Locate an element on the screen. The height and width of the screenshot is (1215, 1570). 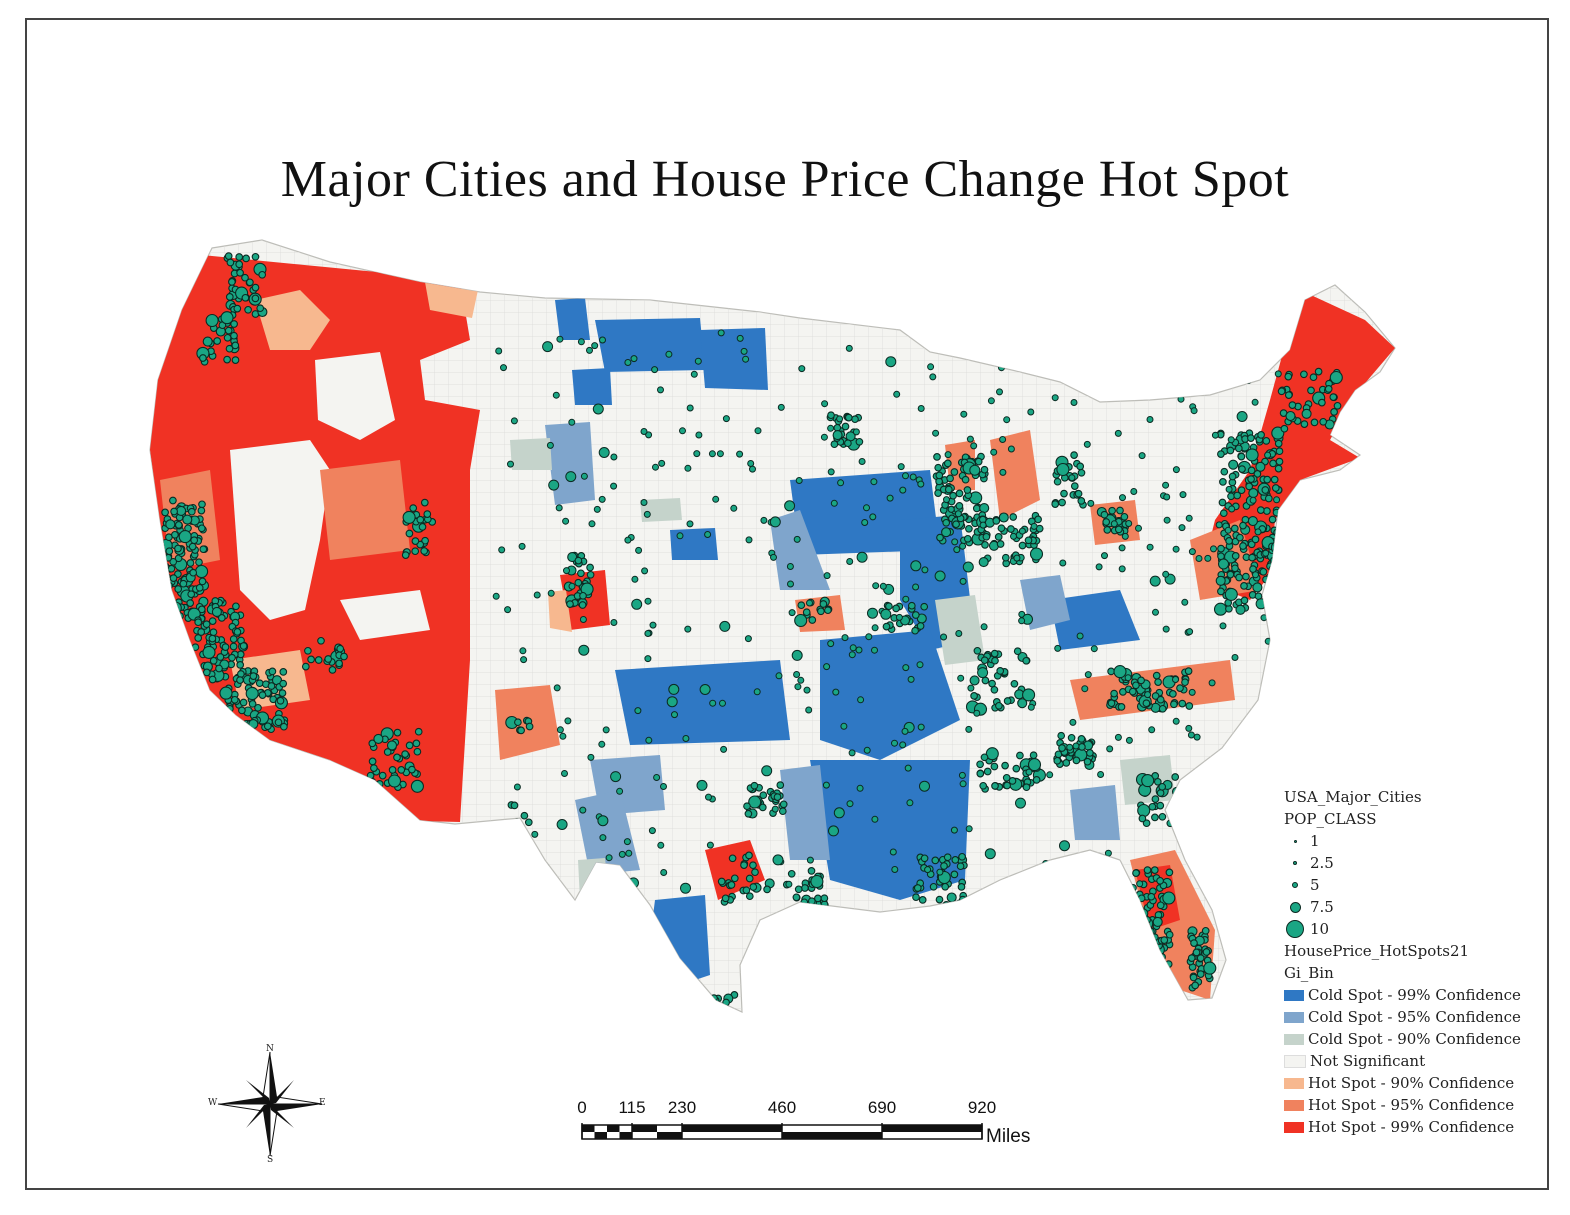
legend-class-label: Hot Spot - 95% Confidence is located at coordinates (1411, 1105).